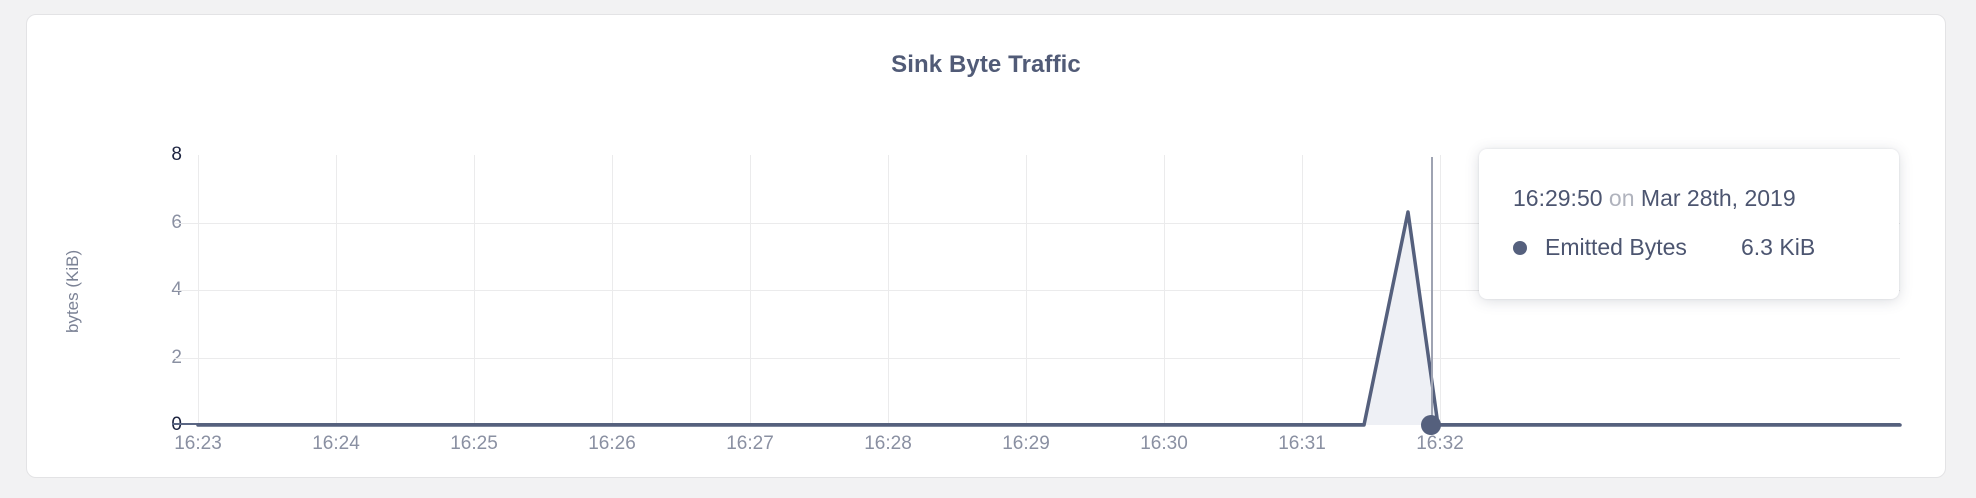  What do you see at coordinates (1778, 247) in the screenshot?
I see `tooltip-series-value: 6.3 KiB` at bounding box center [1778, 247].